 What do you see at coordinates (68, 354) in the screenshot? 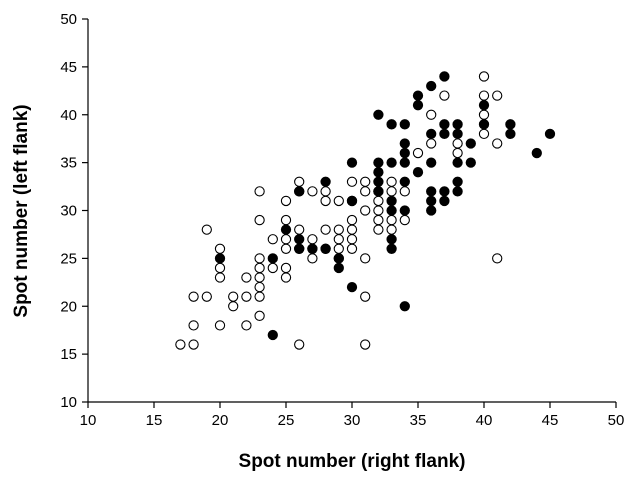
I see `y-tick-label: 15` at bounding box center [68, 354].